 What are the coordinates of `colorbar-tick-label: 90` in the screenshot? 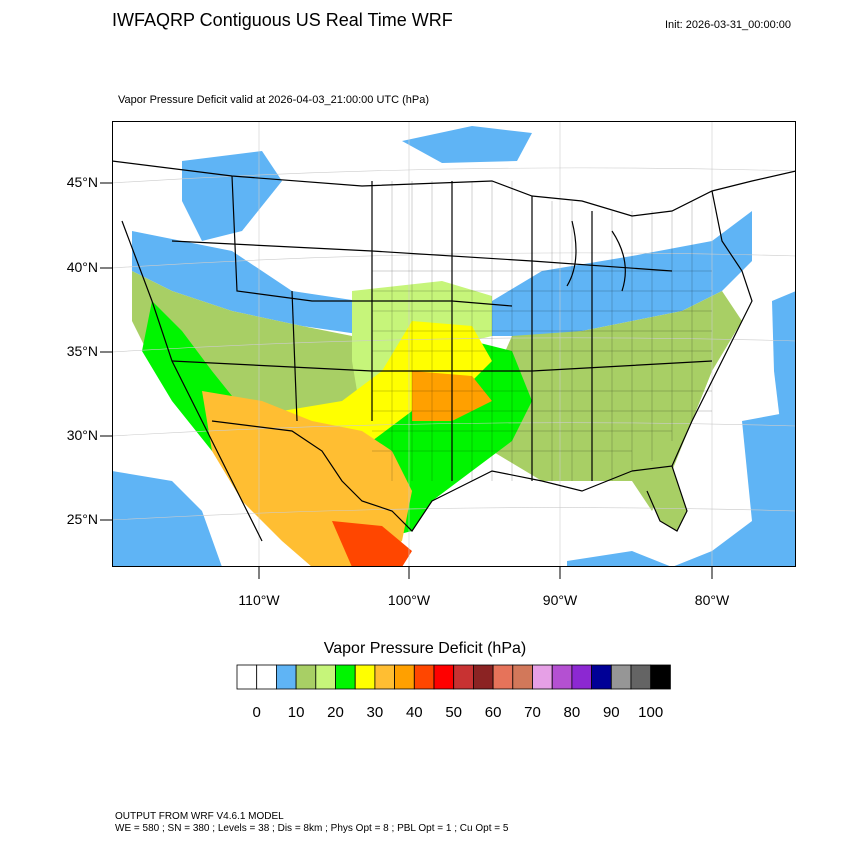 It's located at (611, 712).